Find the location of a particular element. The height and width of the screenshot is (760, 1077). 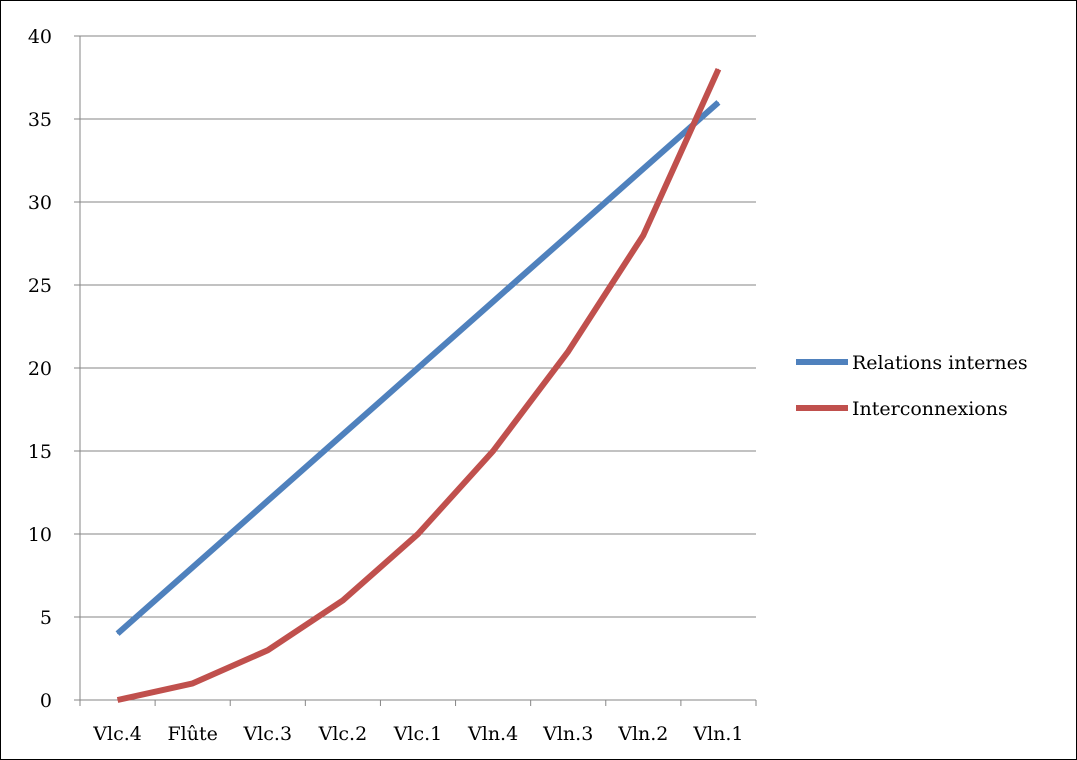

x-tick-label: Vlc.1 is located at coordinates (418, 734).